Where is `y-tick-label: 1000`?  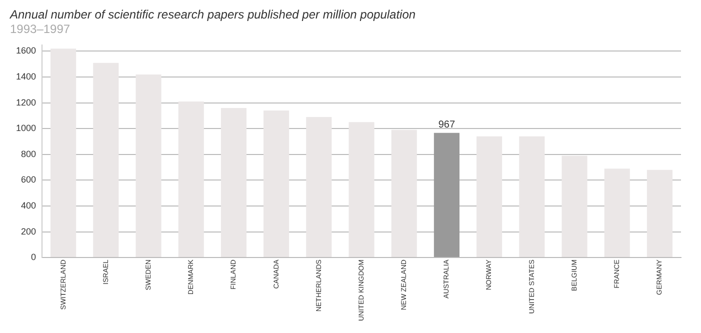 y-tick-label: 1000 is located at coordinates (26, 128).